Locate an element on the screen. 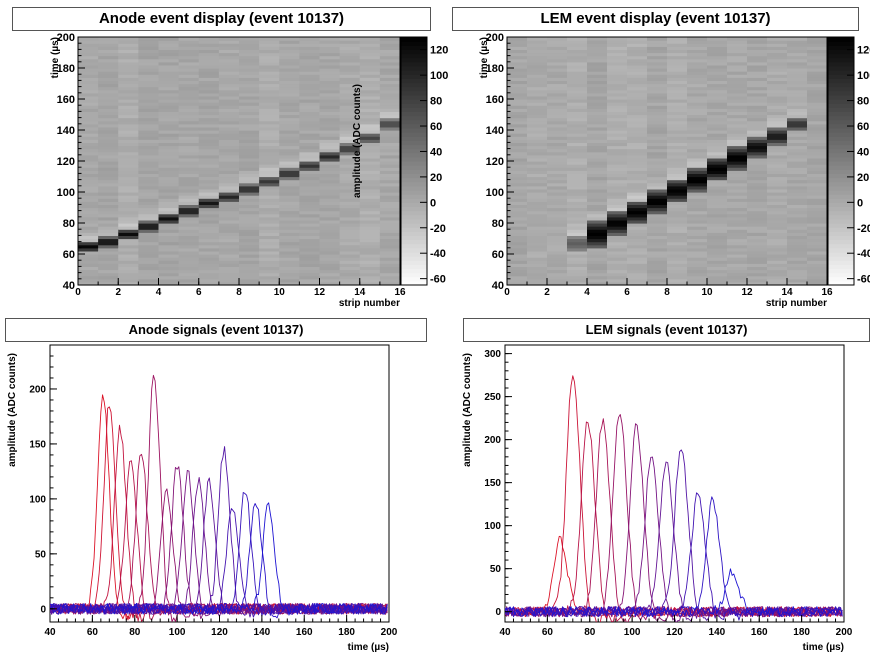  lem-signals-xlabel: time (µs) is located at coordinates (823, 647).